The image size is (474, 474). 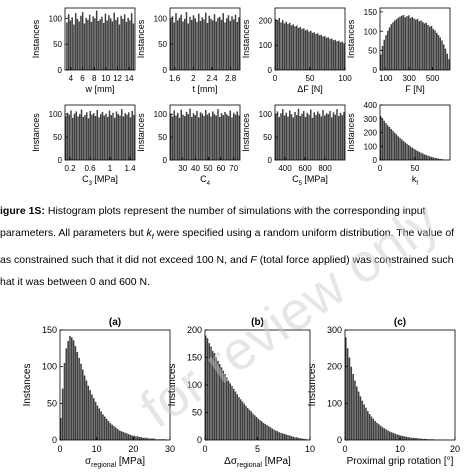 I want to click on x-tick-label: 0, so click(x=275, y=78).